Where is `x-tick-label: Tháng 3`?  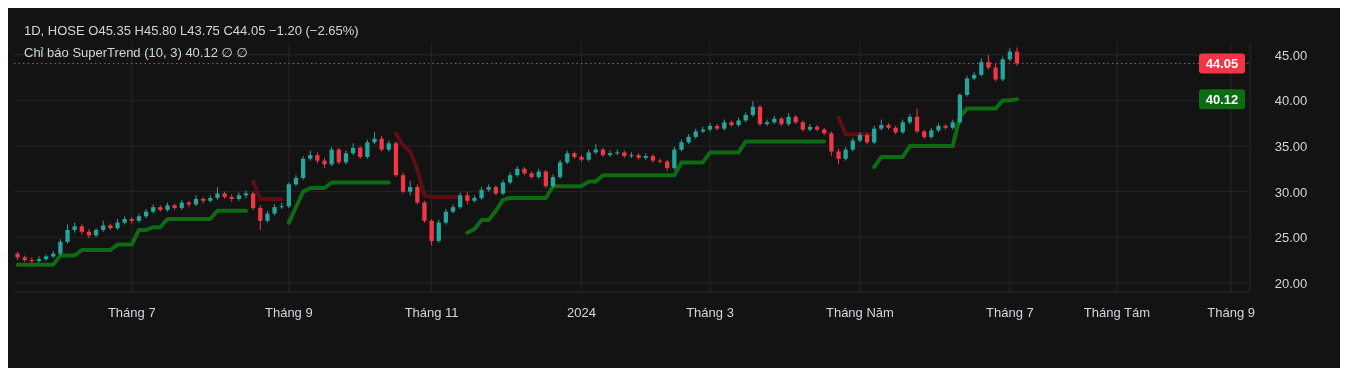
x-tick-label: Tháng 3 is located at coordinates (710, 312).